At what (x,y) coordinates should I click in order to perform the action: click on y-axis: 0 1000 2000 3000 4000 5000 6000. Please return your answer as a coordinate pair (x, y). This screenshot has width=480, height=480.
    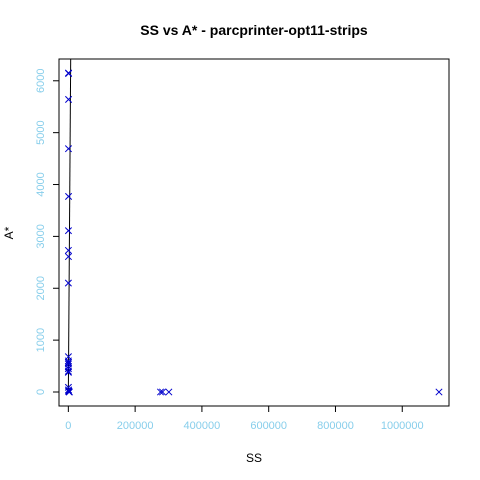
    Looking at the image, I should click on (47, 232).